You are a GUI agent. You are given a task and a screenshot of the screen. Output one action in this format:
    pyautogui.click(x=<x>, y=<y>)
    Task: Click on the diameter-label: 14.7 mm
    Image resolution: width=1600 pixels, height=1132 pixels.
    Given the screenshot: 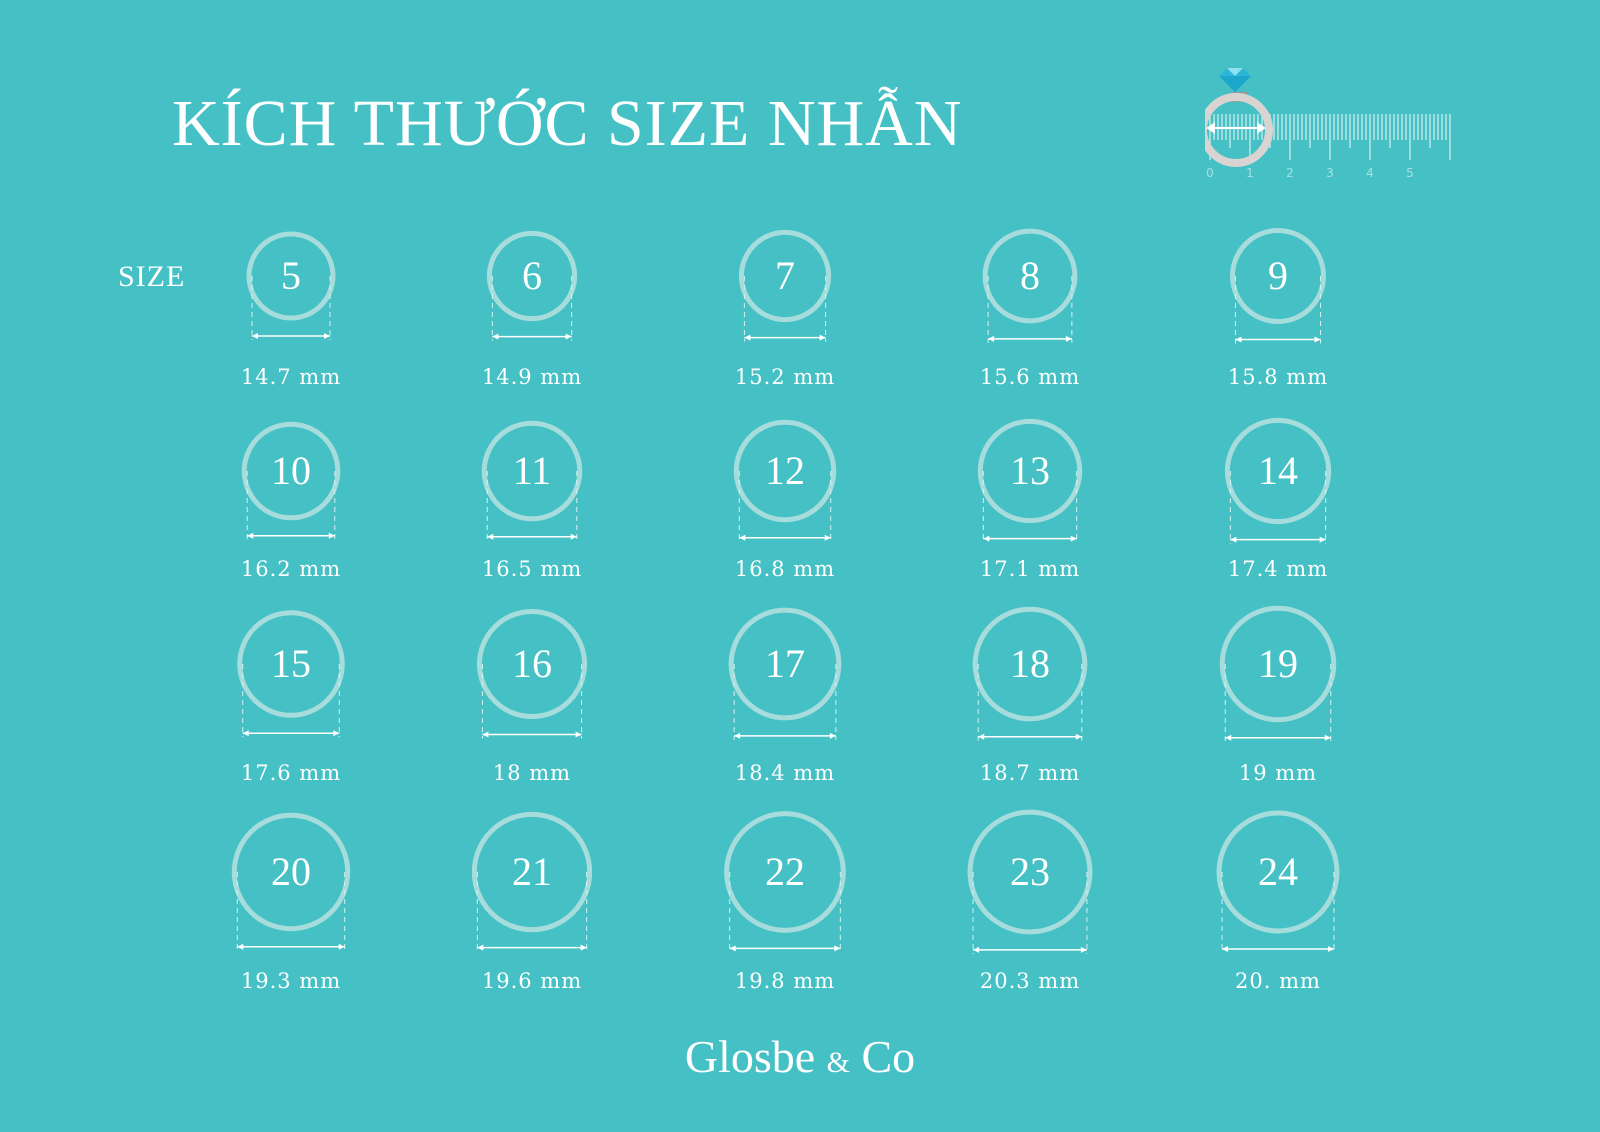 What is the action you would take?
    pyautogui.click(x=291, y=377)
    